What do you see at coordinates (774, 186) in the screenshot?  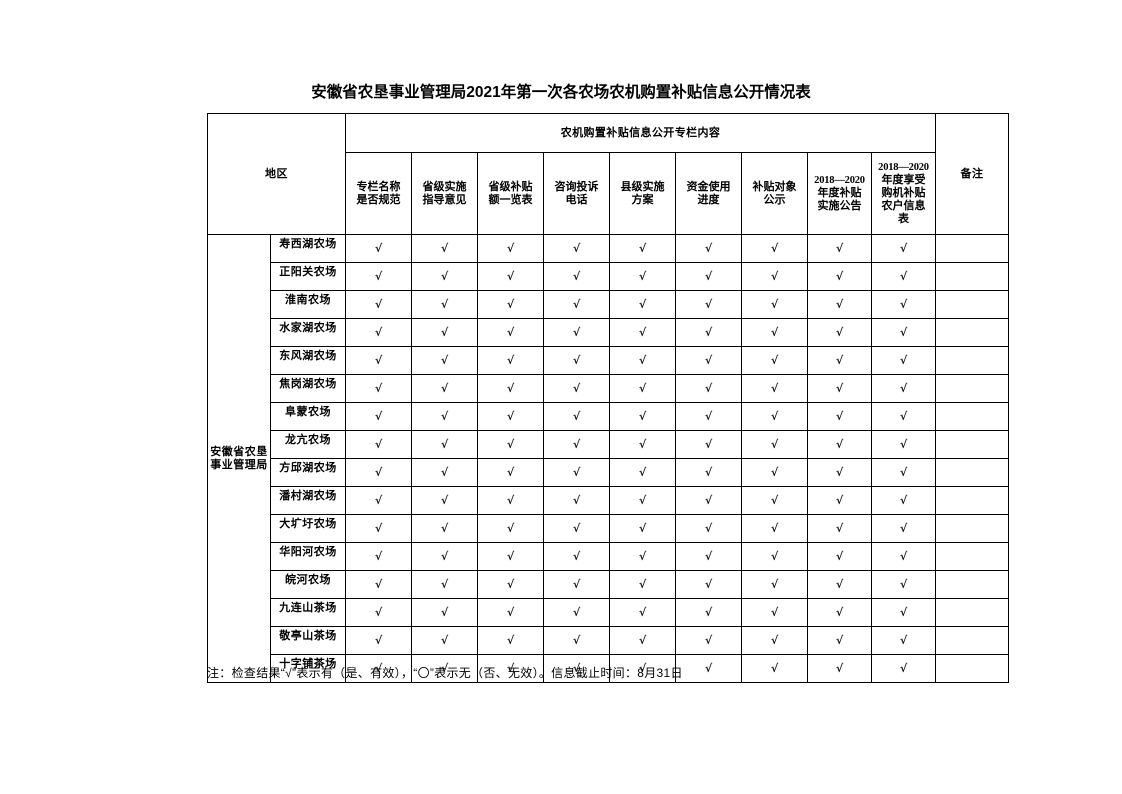 I see `header-col-line: 补贴对象` at bounding box center [774, 186].